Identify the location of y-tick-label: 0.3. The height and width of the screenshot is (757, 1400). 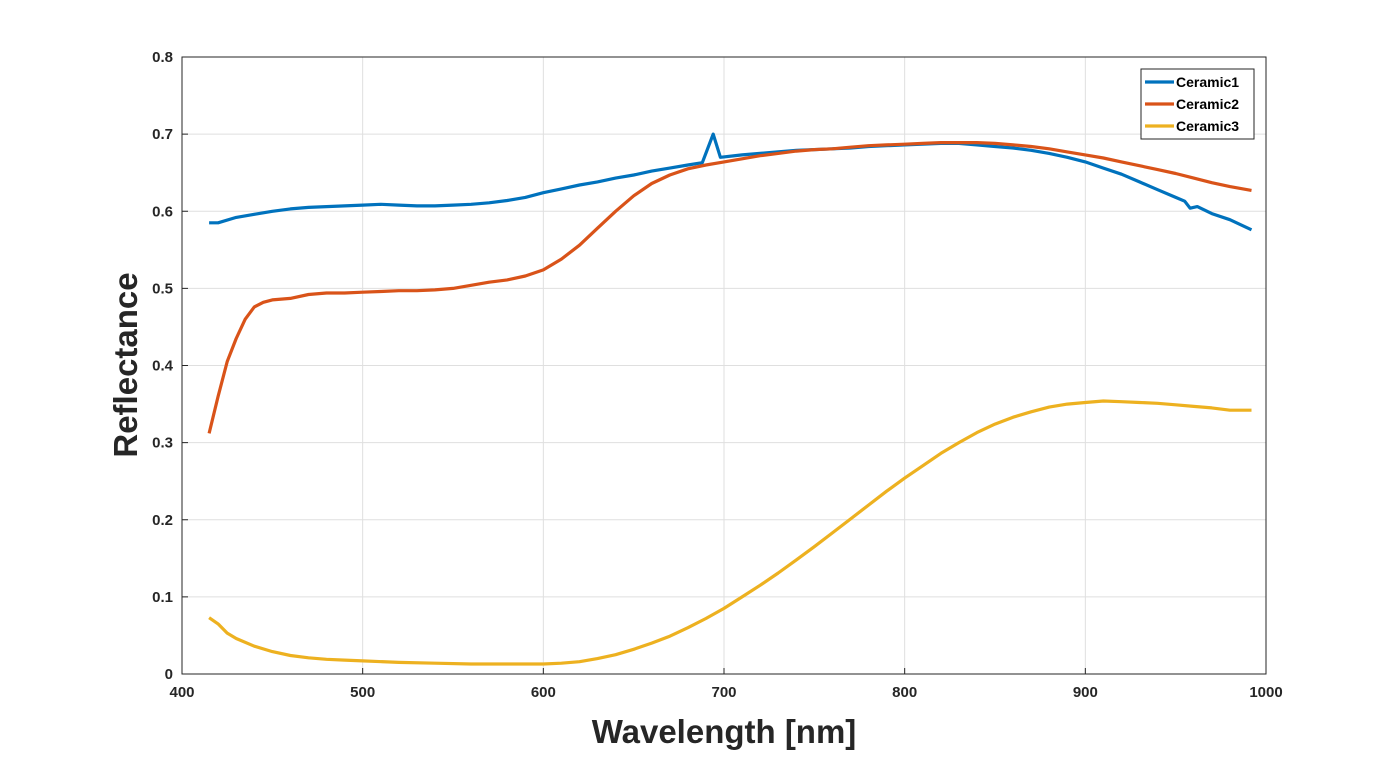
(162, 443).